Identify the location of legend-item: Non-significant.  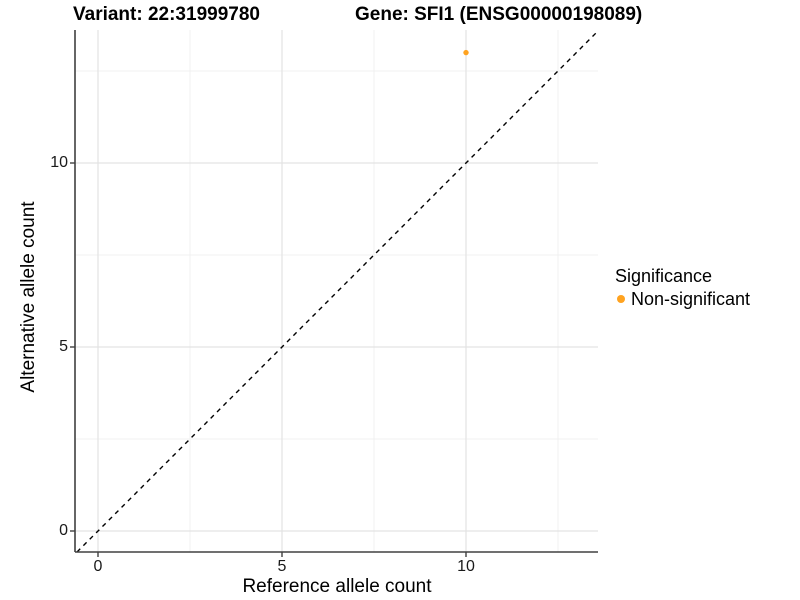
(682, 299).